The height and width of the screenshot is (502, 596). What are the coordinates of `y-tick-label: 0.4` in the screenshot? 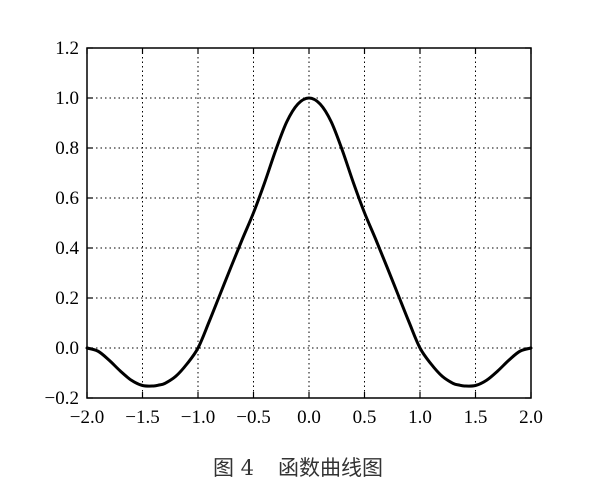 It's located at (67, 248).